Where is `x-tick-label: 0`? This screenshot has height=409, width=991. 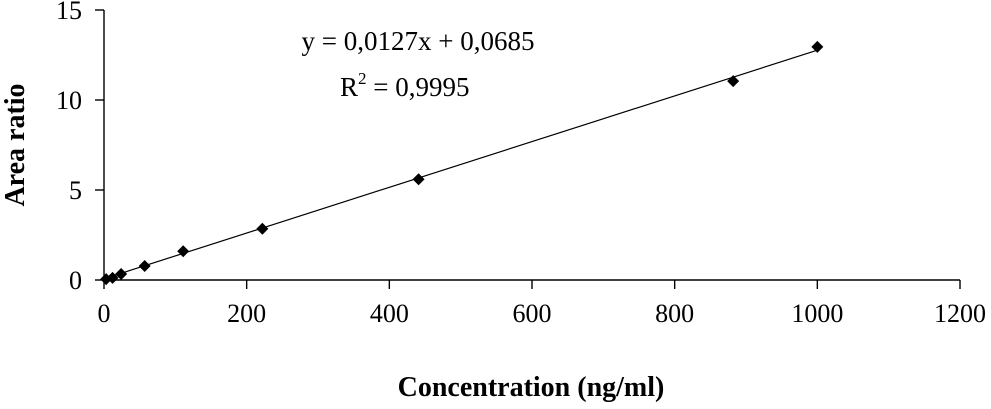
x-tick-label: 0 is located at coordinates (104, 313).